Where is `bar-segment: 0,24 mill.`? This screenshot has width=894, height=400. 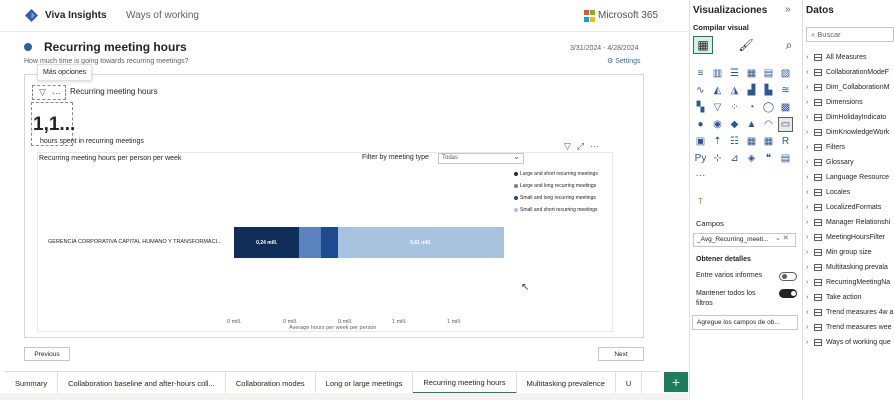
bar-segment: 0,24 mill. is located at coordinates (267, 242).